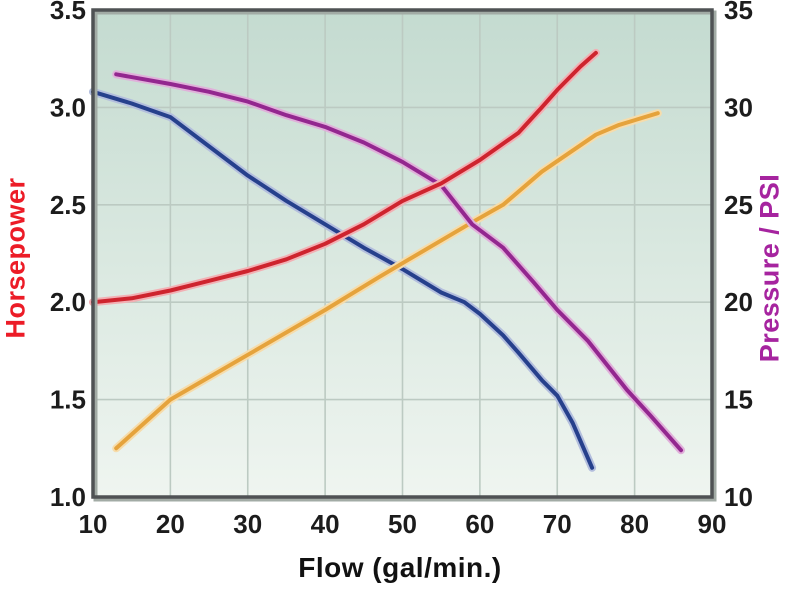 This screenshot has width=800, height=590. I want to click on y-right-tick-label: 15, so click(738, 400).